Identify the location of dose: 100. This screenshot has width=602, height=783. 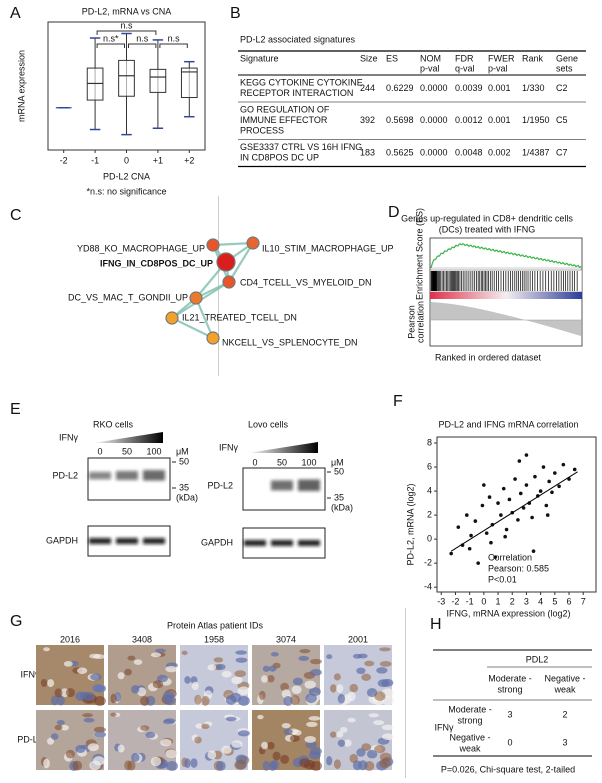
(308, 462).